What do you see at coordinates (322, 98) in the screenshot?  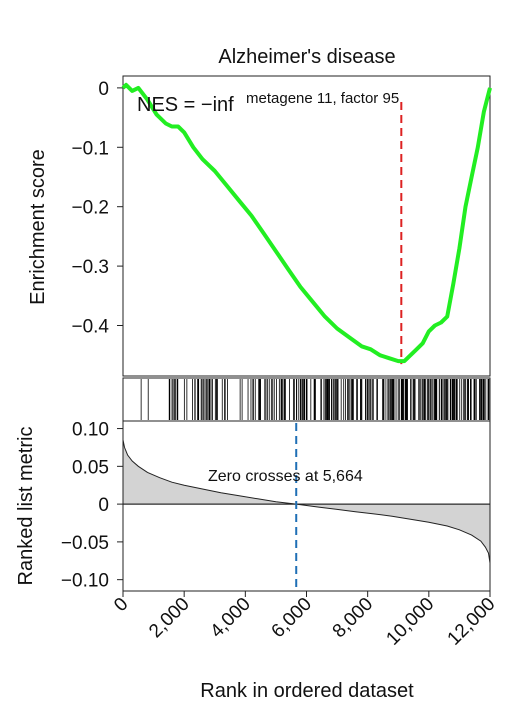 I see `gene-set-annotation: metagene 11, factor 95` at bounding box center [322, 98].